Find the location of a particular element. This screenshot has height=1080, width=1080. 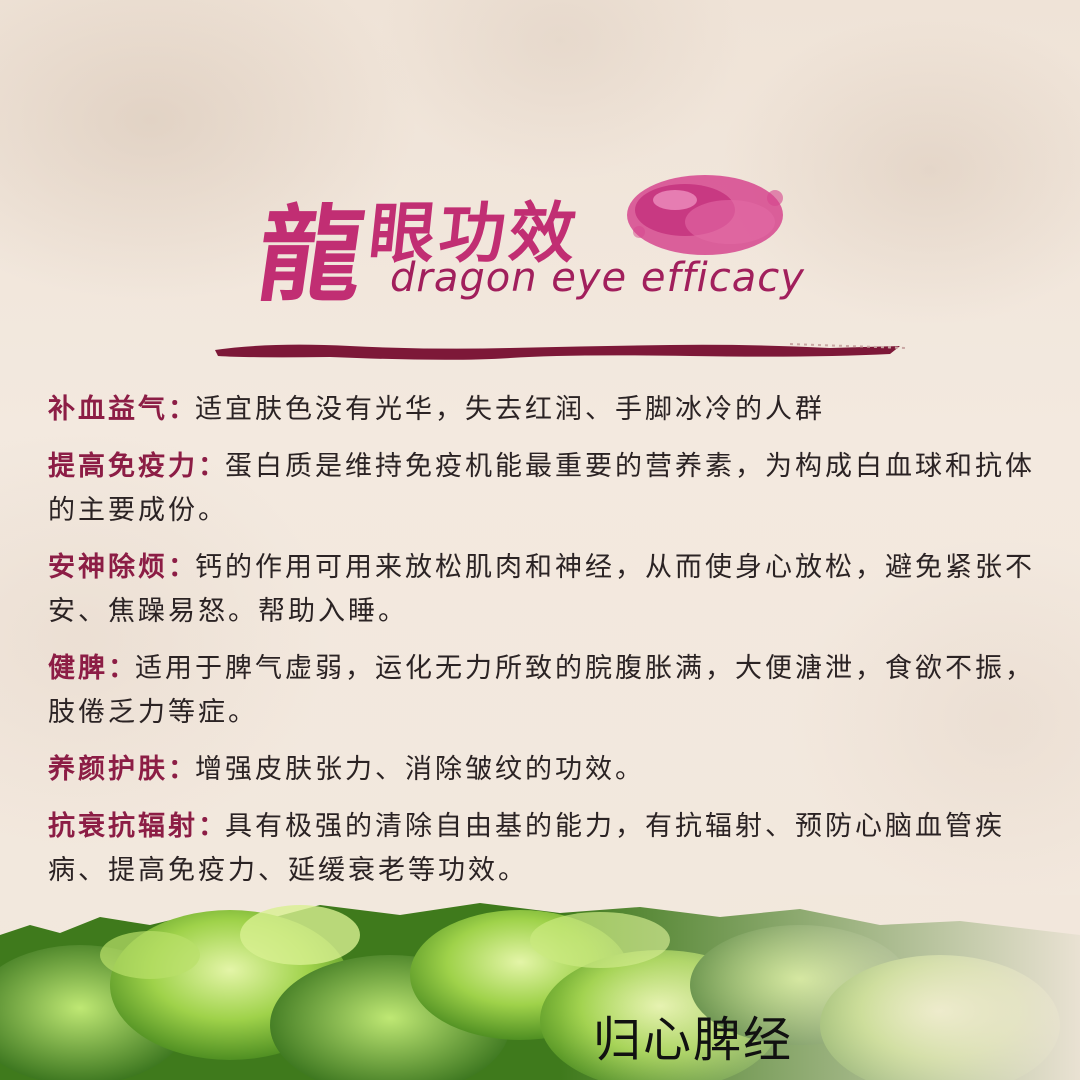

item-title: 补血益气 is located at coordinates (108, 409).